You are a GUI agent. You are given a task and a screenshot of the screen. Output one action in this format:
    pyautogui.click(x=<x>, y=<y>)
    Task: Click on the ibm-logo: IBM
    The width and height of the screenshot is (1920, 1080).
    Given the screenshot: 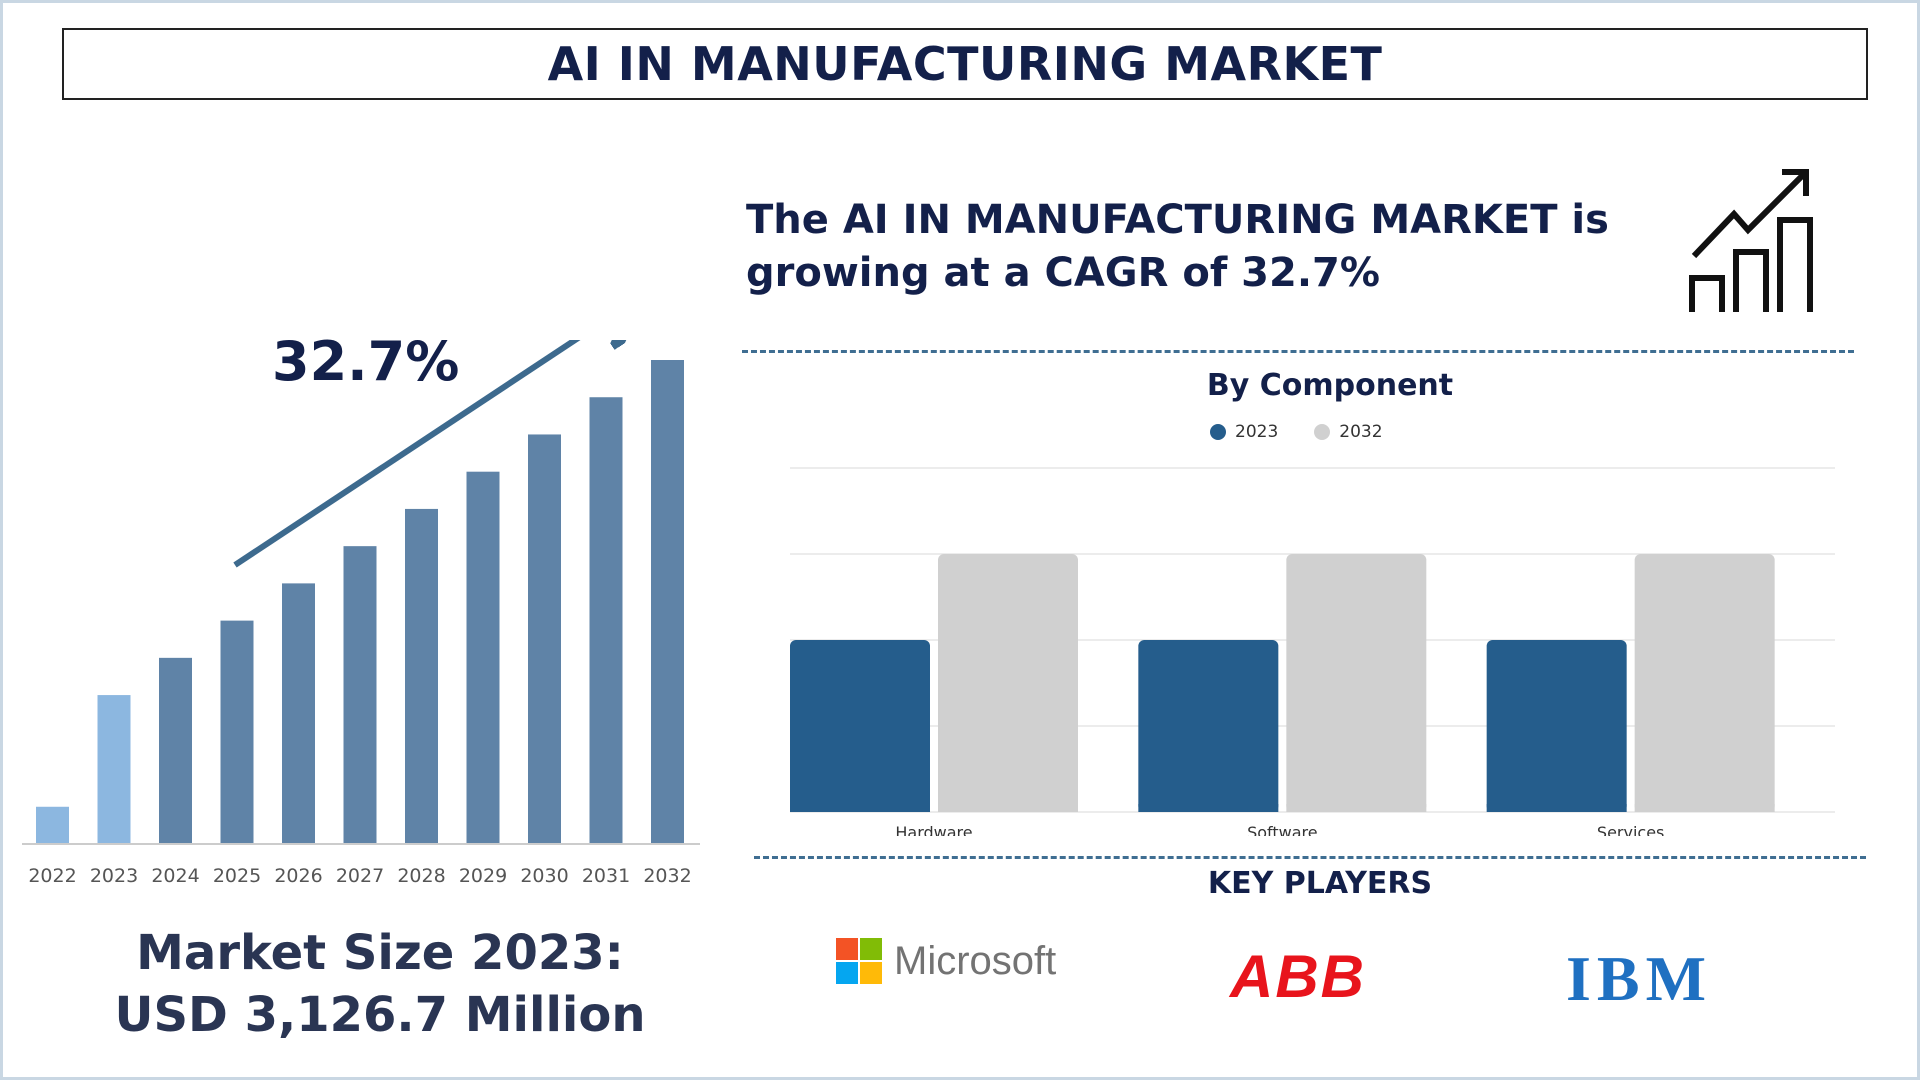 What is the action you would take?
    pyautogui.click(x=1639, y=979)
    